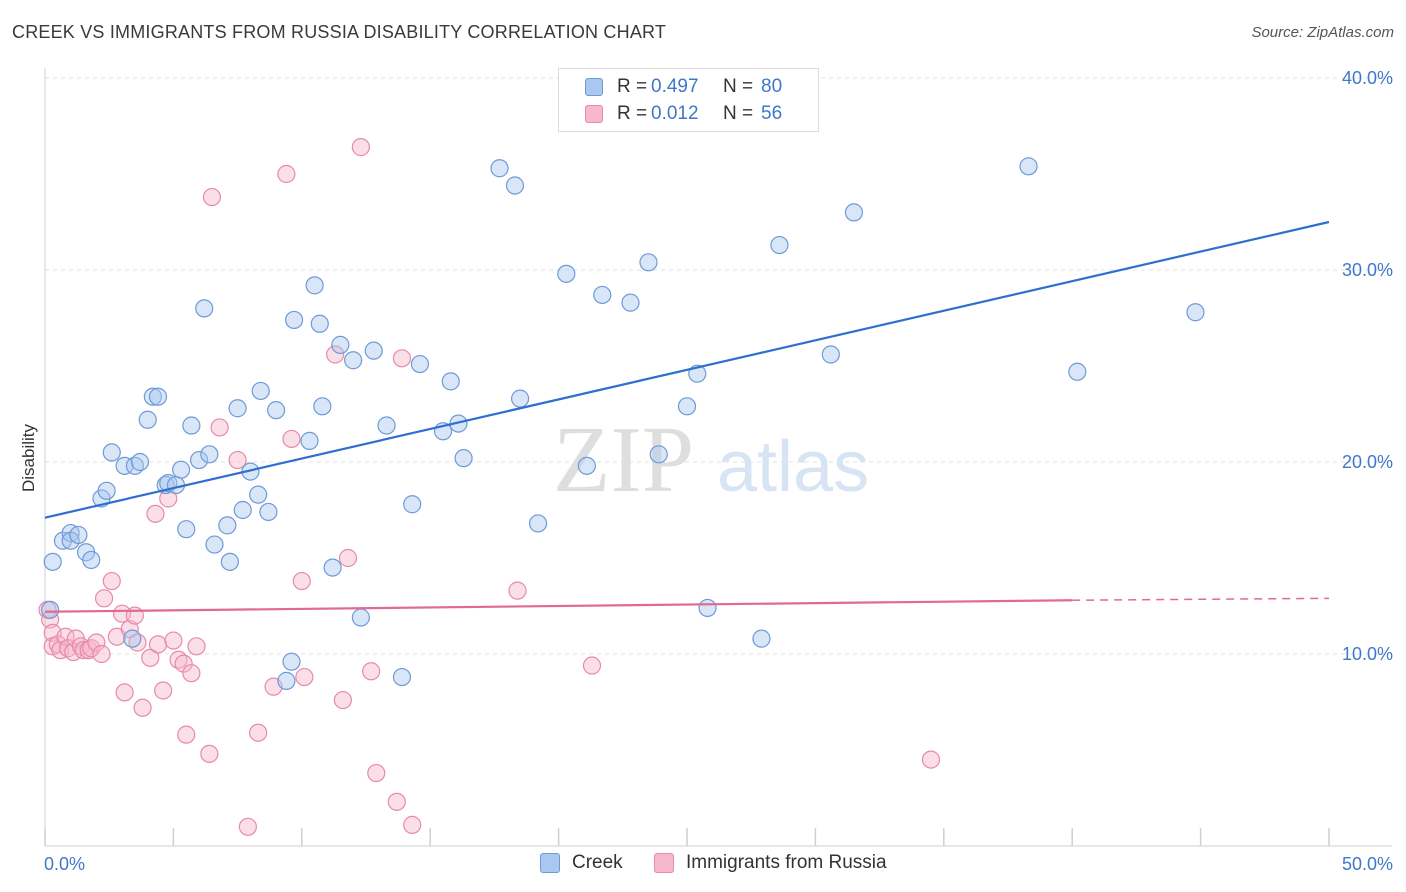 The width and height of the screenshot is (1406, 892). I want to click on bottom-legend-russia: Immigrants from Russia, so click(770, 863).